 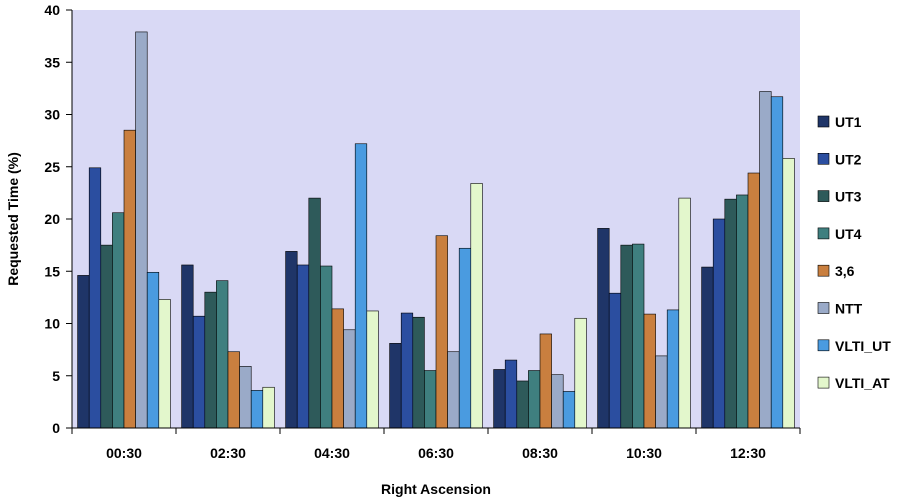 I want to click on y-tick-label: 10, so click(x=52, y=324).